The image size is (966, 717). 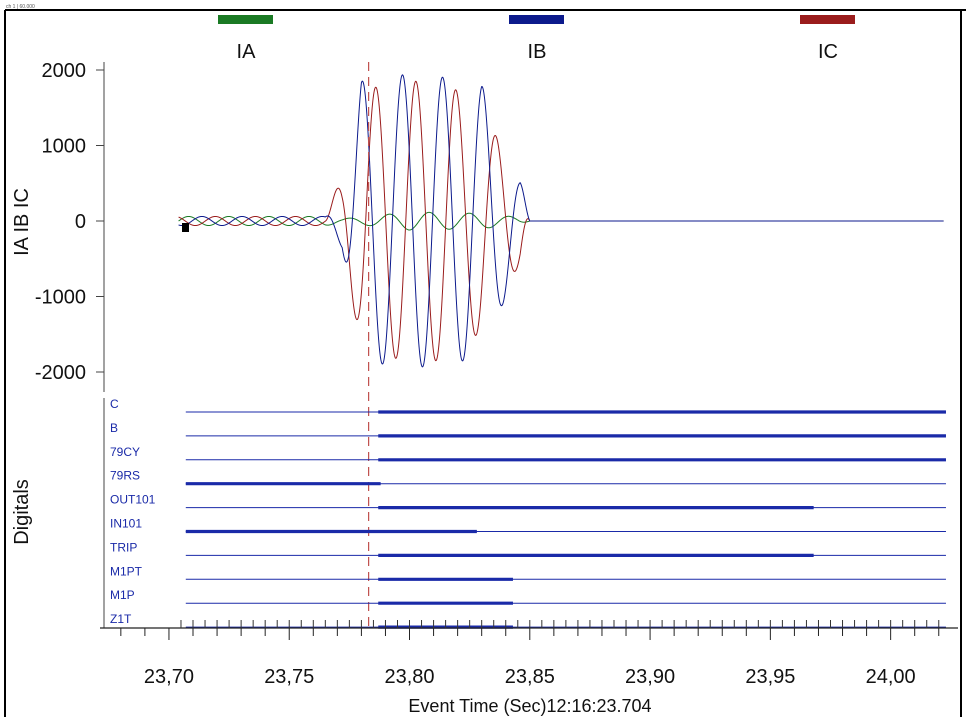 What do you see at coordinates (529, 706) in the screenshot?
I see `x-axis-label: Event Time (Sec)12:16:23.704` at bounding box center [529, 706].